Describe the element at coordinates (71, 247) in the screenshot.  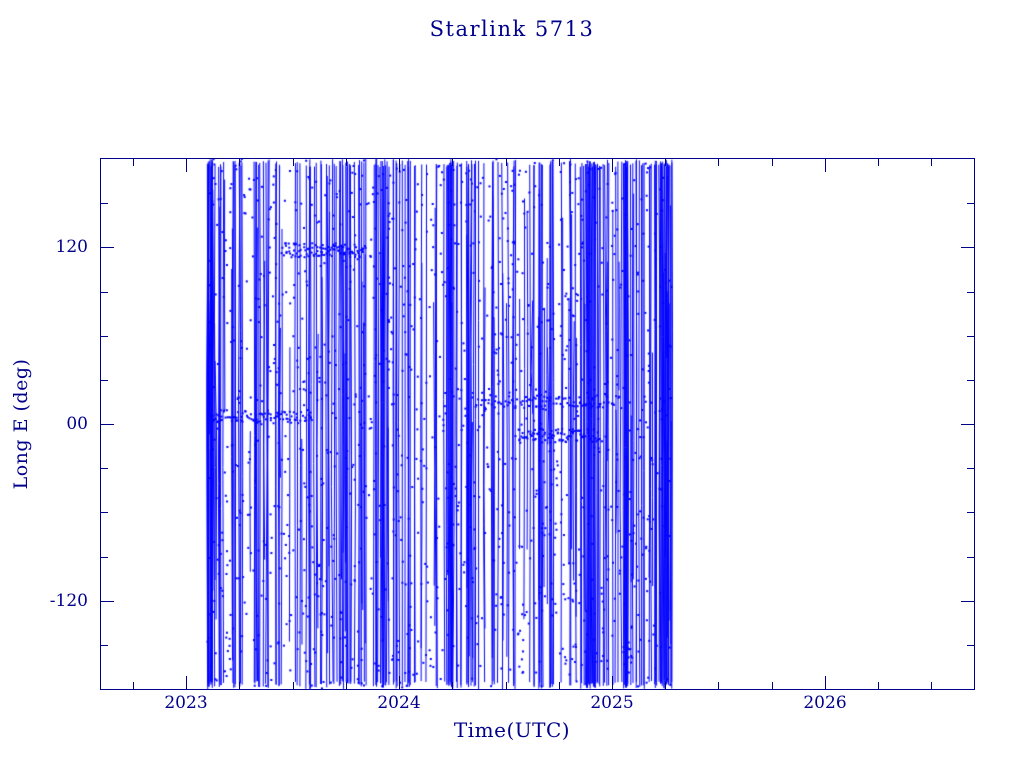
I see `y-tick-label: 120` at that location.